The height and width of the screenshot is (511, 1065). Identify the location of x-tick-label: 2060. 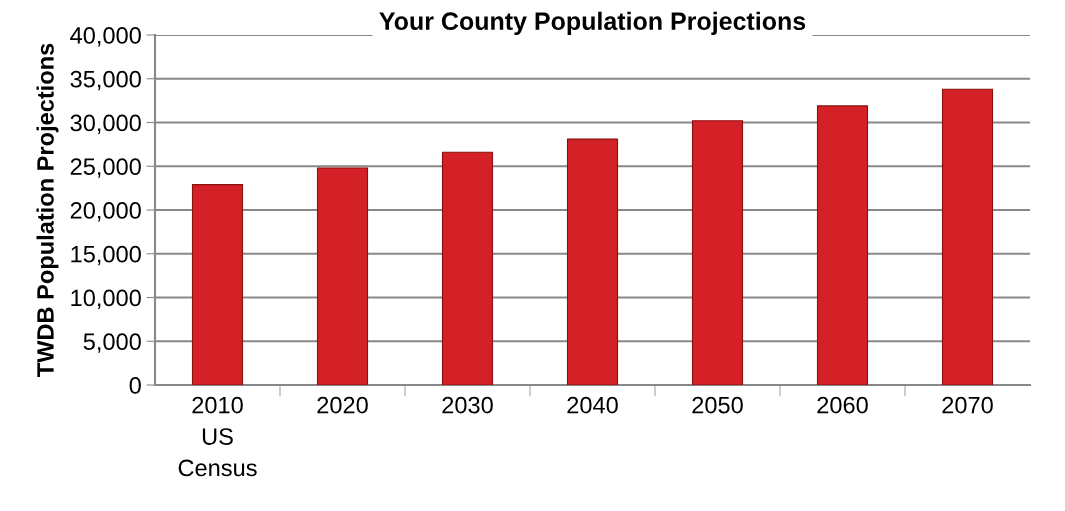
(842, 405).